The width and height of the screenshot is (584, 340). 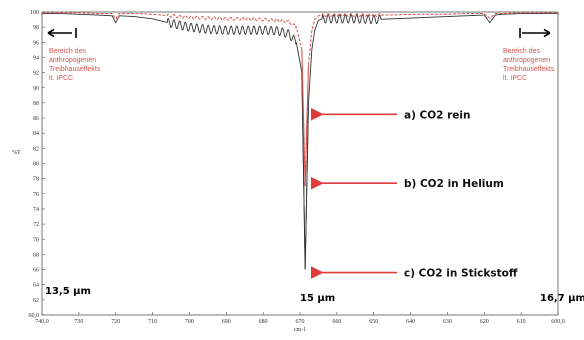 What do you see at coordinates (226, 322) in the screenshot?
I see `x-tick-label: 690` at bounding box center [226, 322].